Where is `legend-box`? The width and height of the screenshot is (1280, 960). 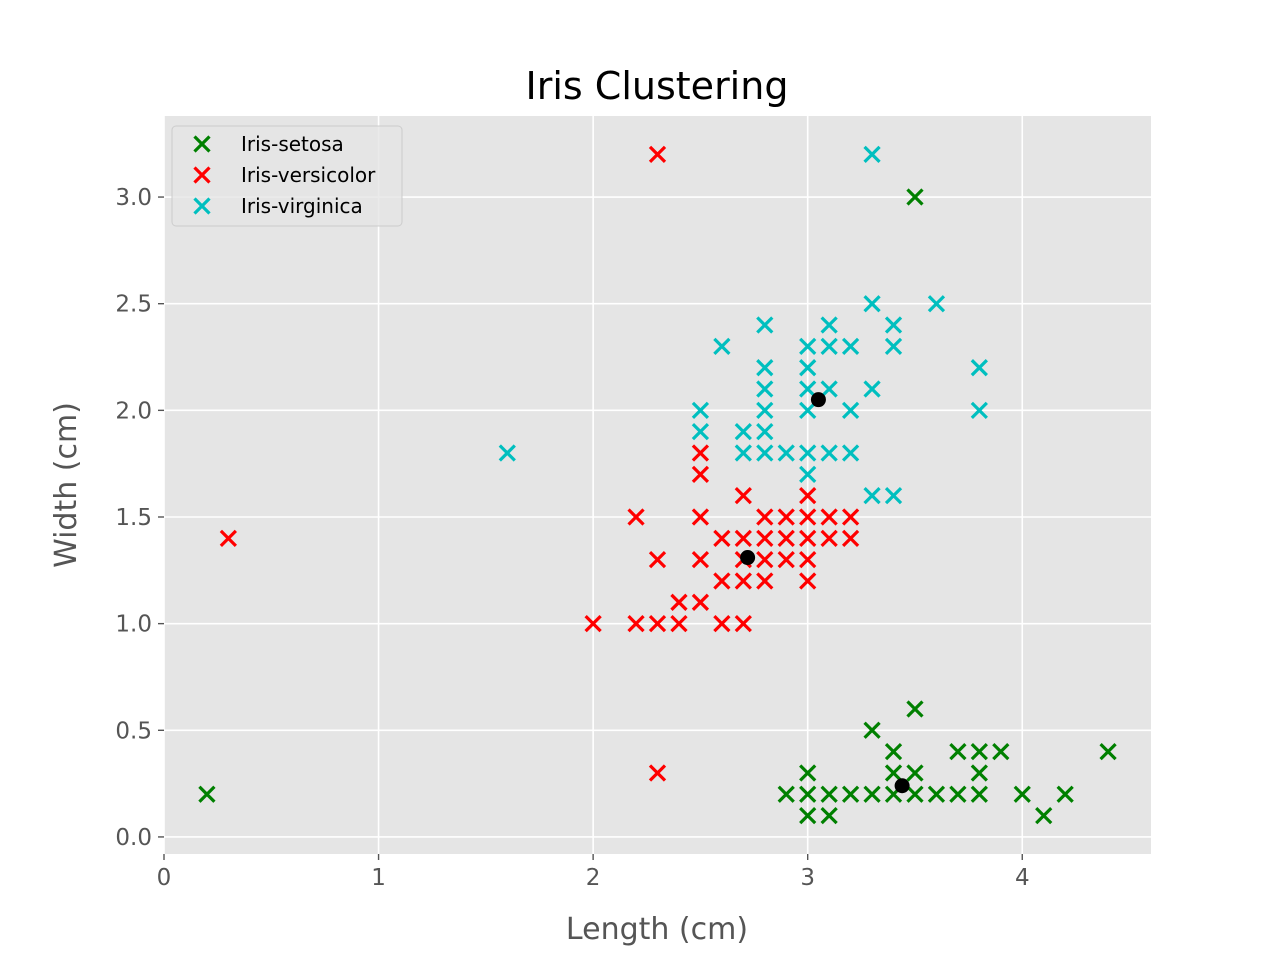
legend-box is located at coordinates (287, 176).